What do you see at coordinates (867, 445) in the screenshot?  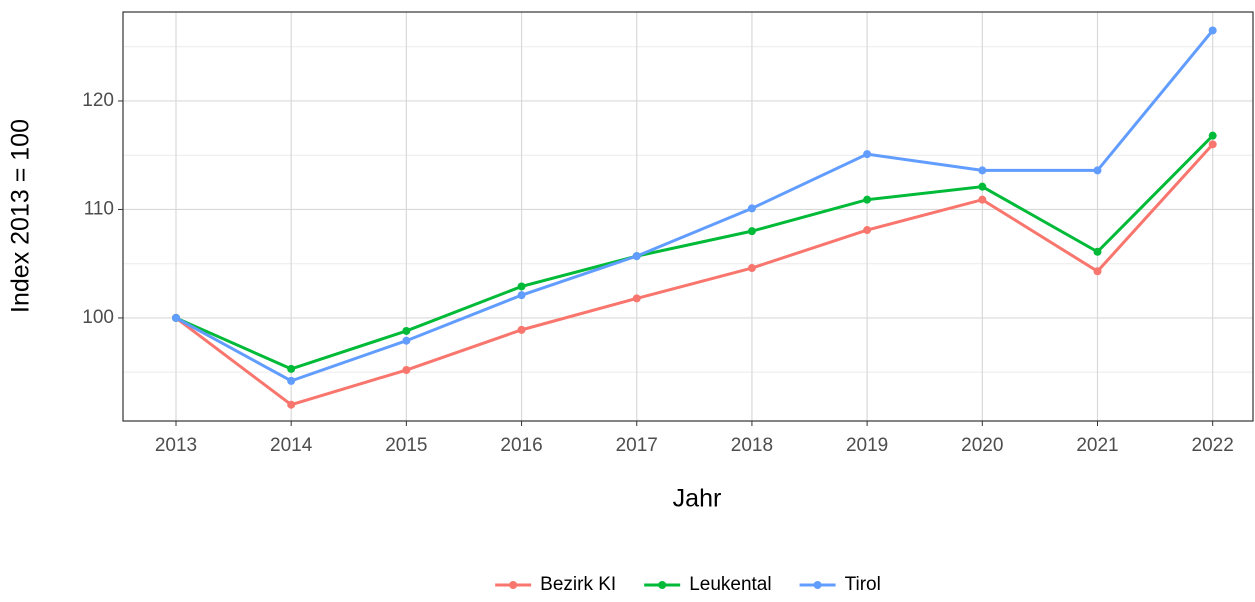 I see `x-tick-label: 2019` at bounding box center [867, 445].